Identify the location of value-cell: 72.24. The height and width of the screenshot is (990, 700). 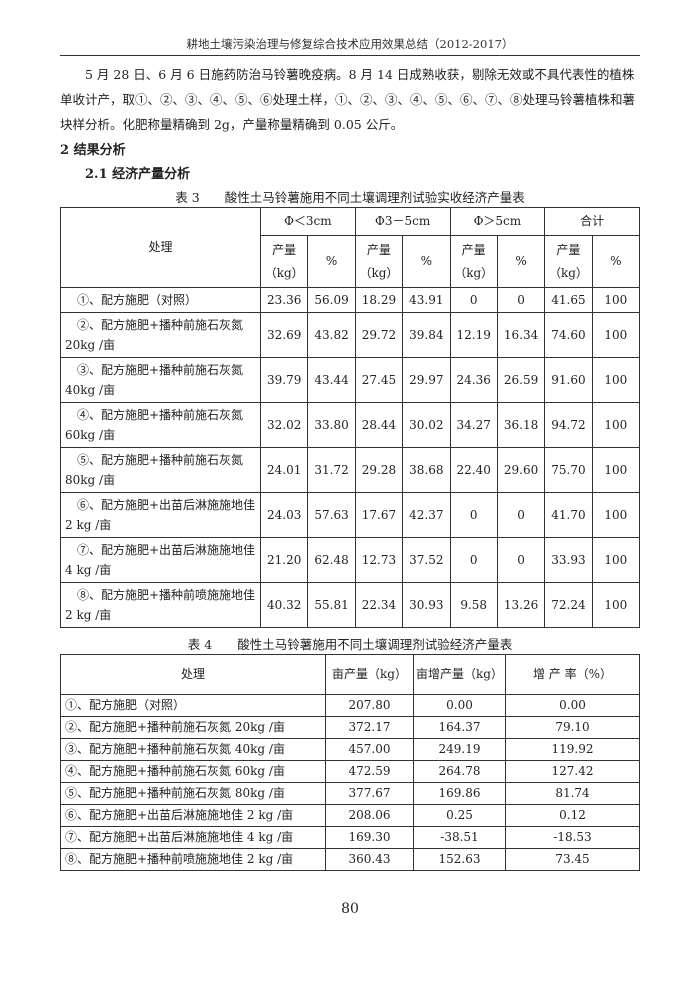
(568, 605).